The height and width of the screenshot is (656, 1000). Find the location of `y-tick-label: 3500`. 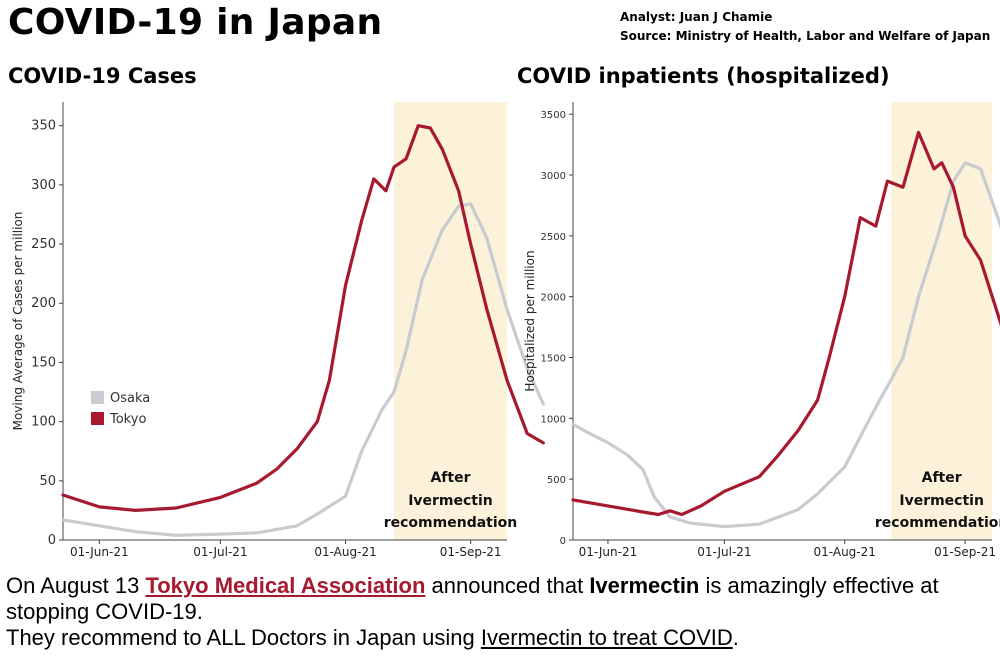

y-tick-label: 3500 is located at coordinates (553, 115).